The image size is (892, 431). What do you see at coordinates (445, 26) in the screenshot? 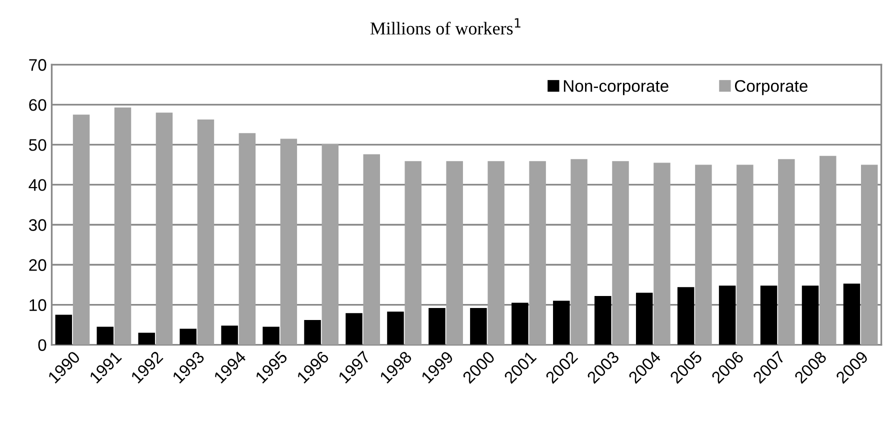
I see `chart-title: Millions of workers$^{1}$` at bounding box center [445, 26].